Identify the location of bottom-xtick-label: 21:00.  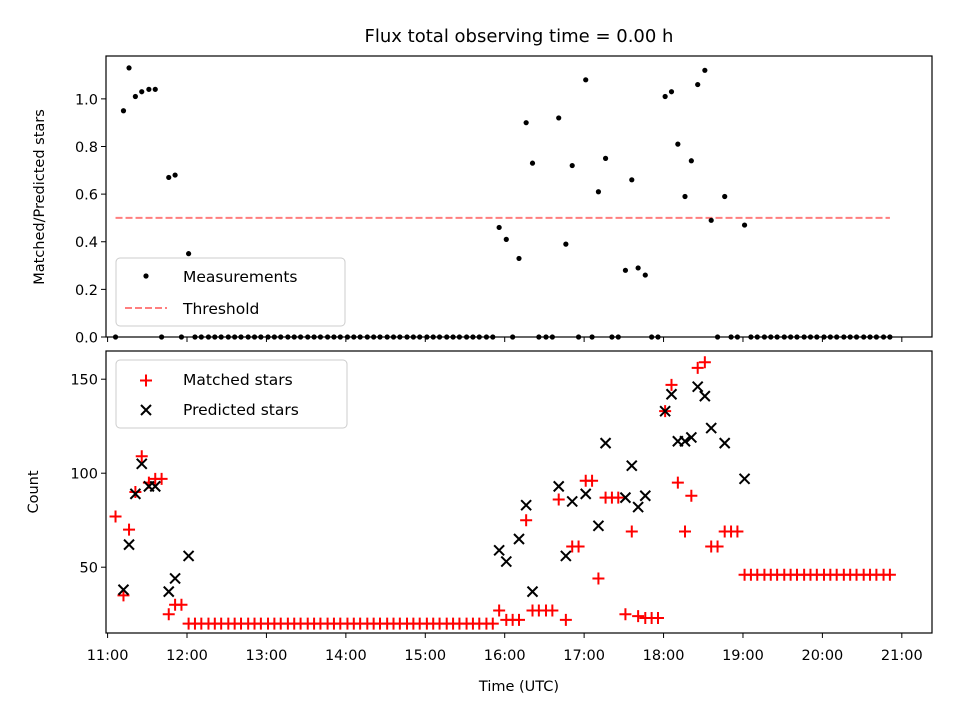
(902, 656).